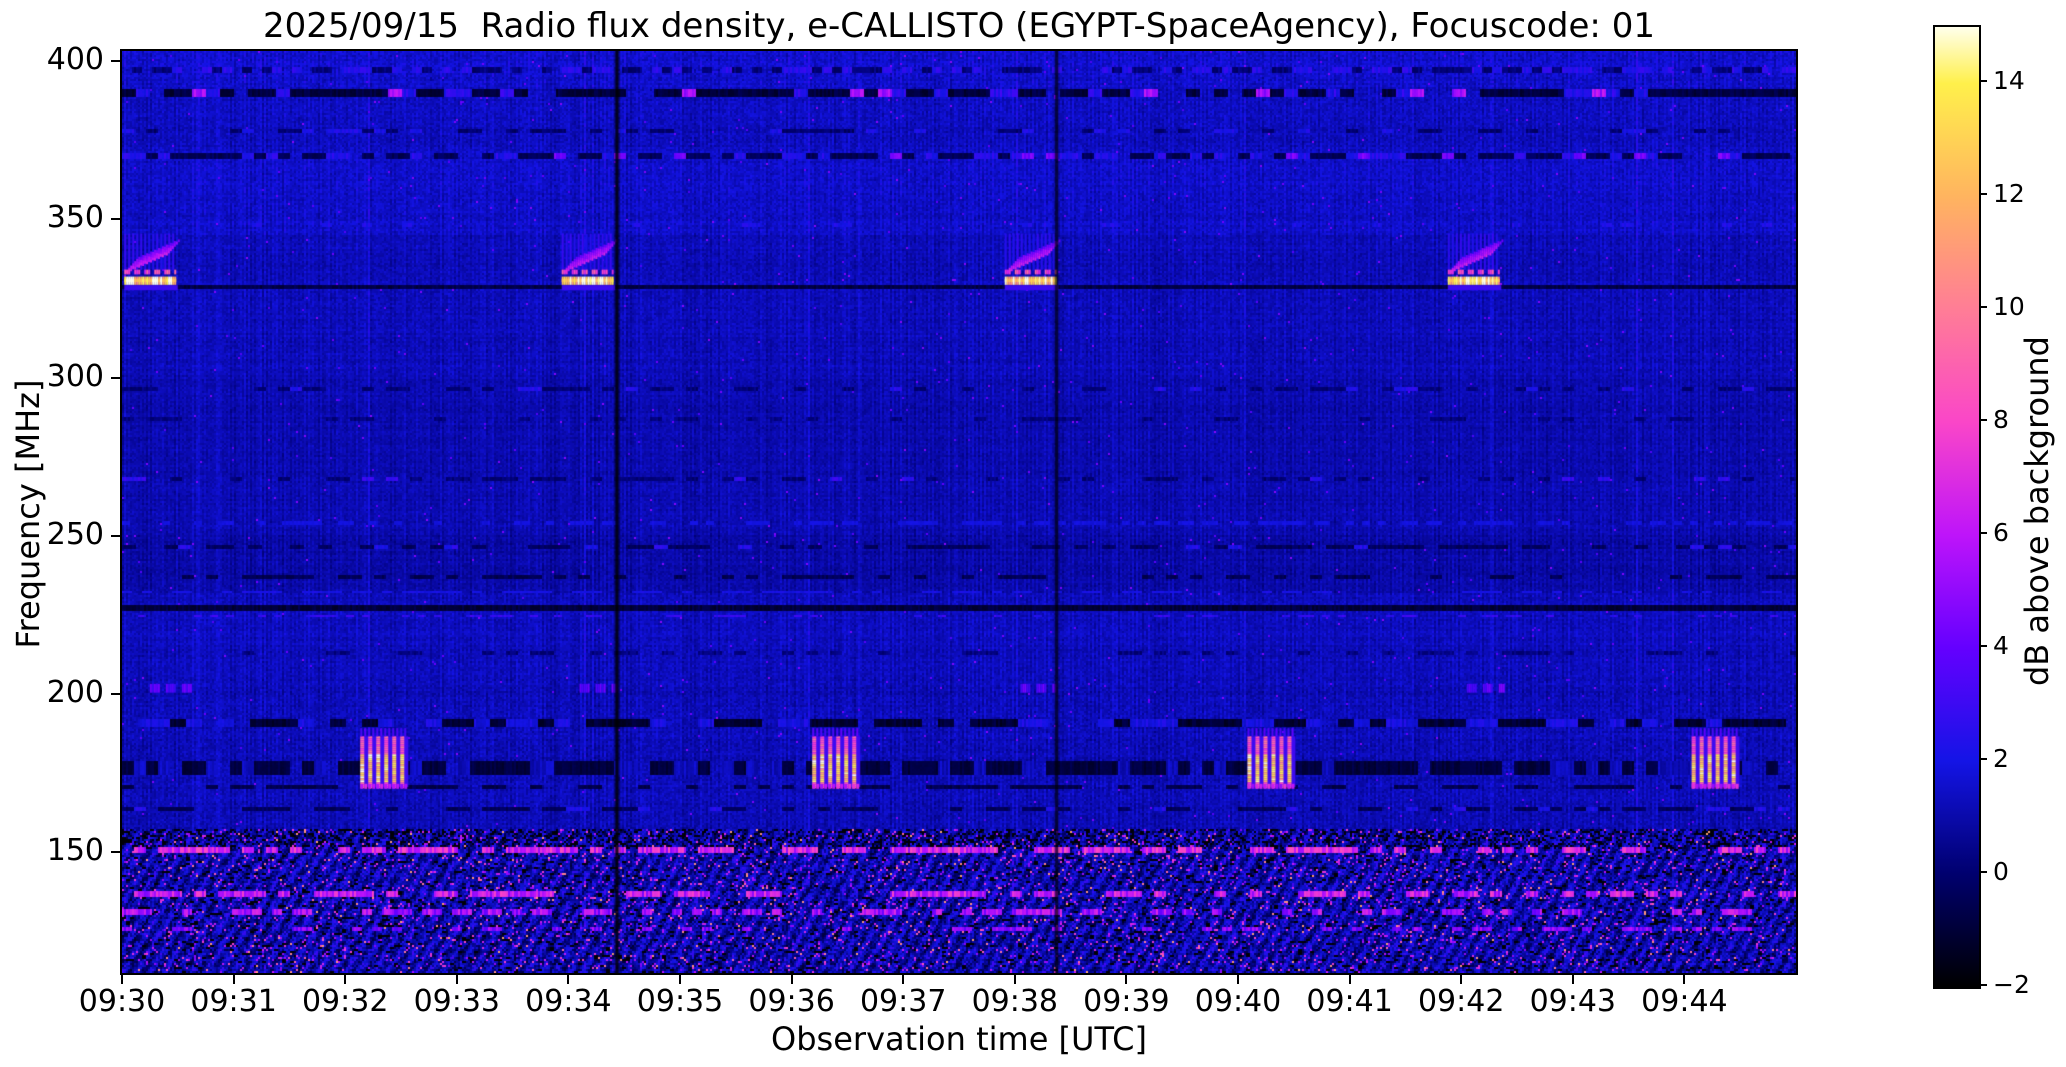 The width and height of the screenshot is (2066, 1067). What do you see at coordinates (75, 851) in the screenshot?
I see `y-tick-label: 150` at bounding box center [75, 851].